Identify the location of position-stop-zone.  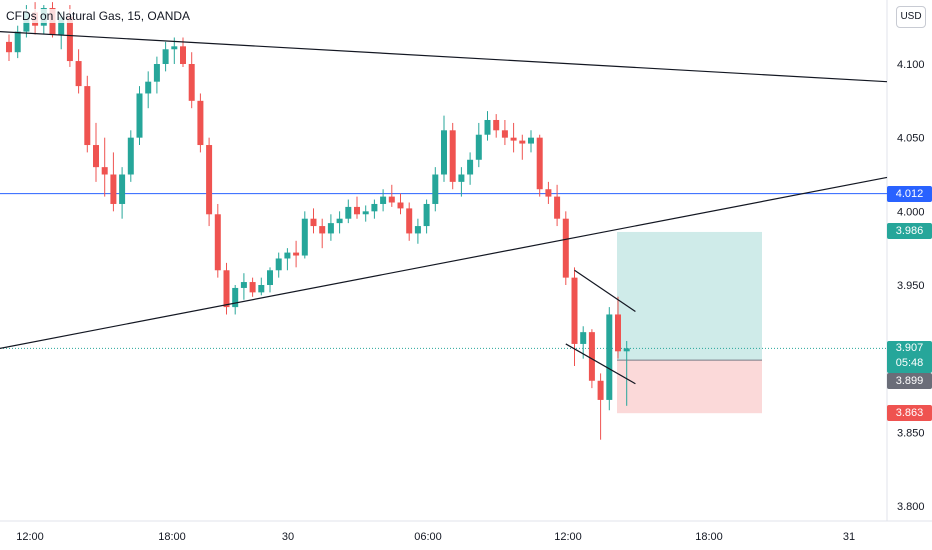
(689, 387).